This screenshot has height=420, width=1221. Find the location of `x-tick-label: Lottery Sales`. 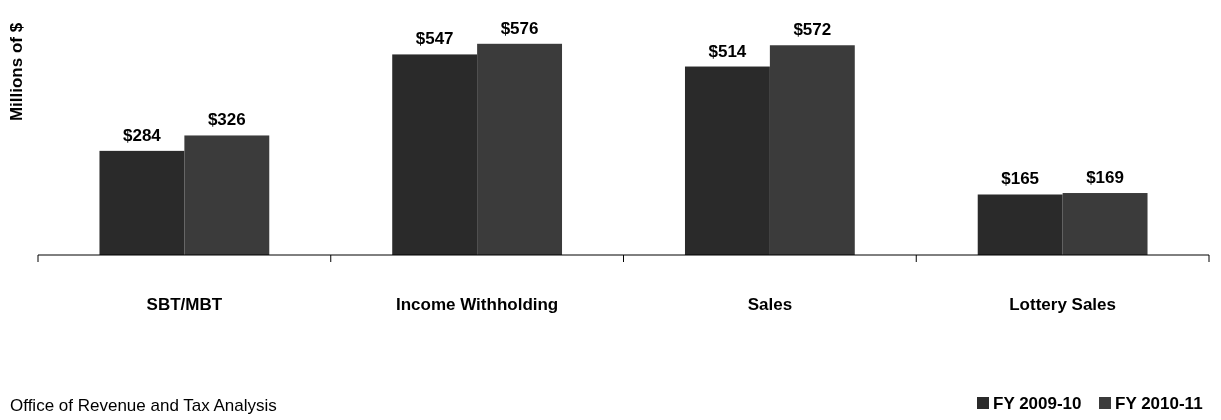

x-tick-label: Lottery Sales is located at coordinates (1063, 304).